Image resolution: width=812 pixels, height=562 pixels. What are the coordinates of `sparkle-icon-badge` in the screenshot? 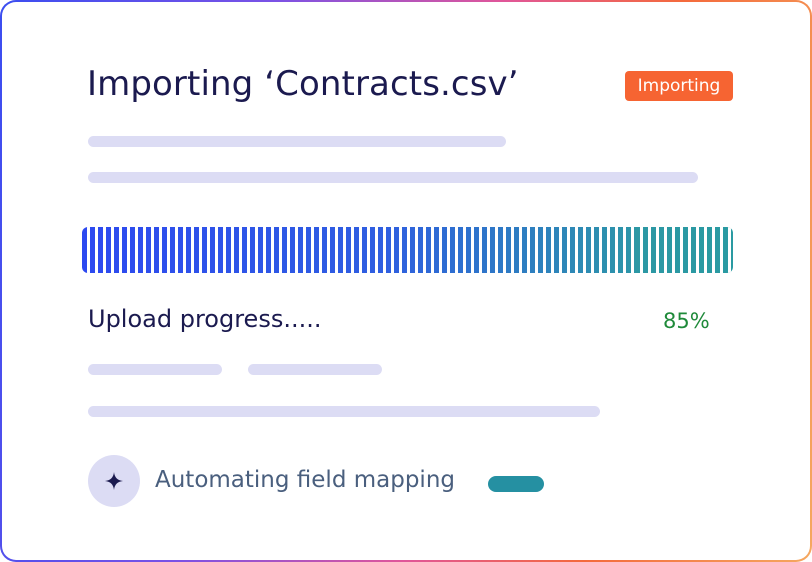 It's located at (114, 481).